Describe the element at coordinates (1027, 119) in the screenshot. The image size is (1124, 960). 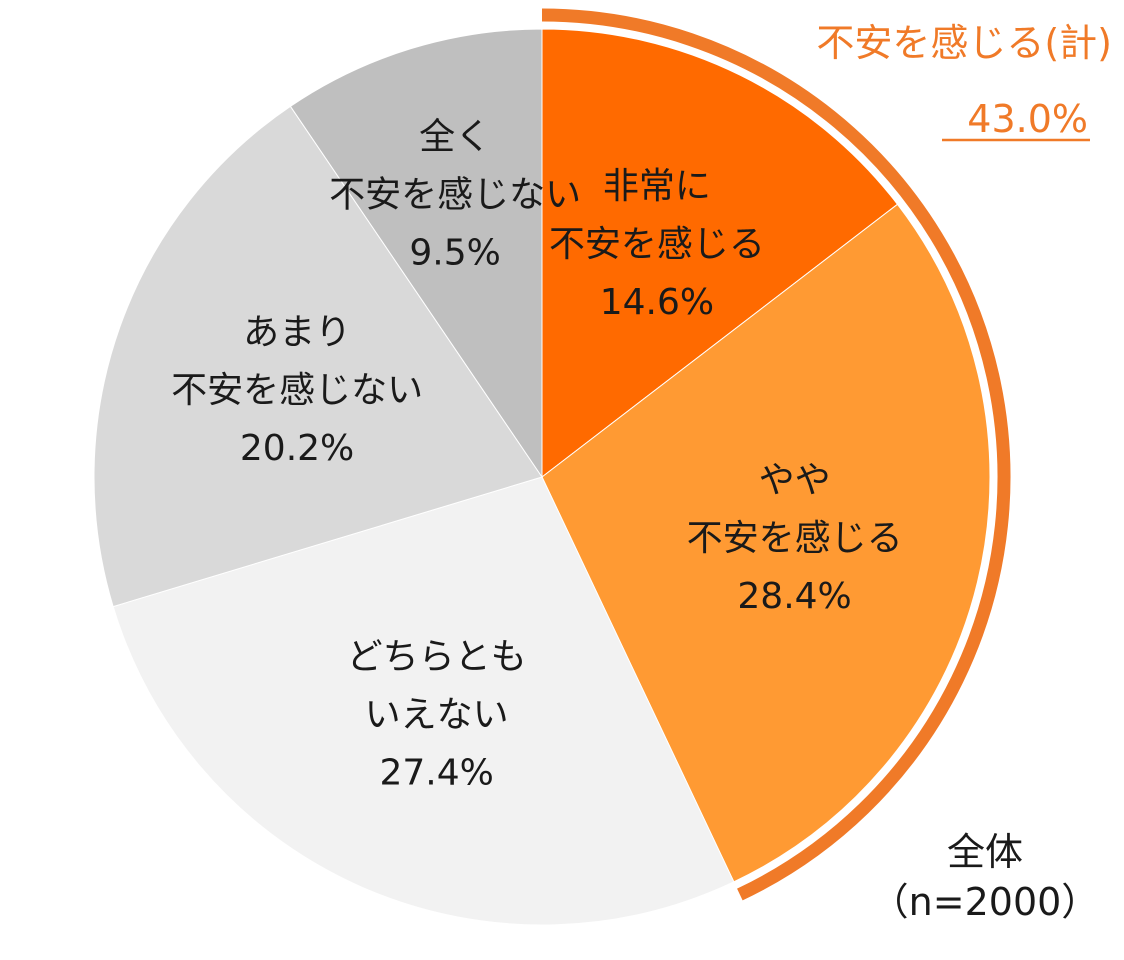
I see `callout-value: 43.0%` at that location.